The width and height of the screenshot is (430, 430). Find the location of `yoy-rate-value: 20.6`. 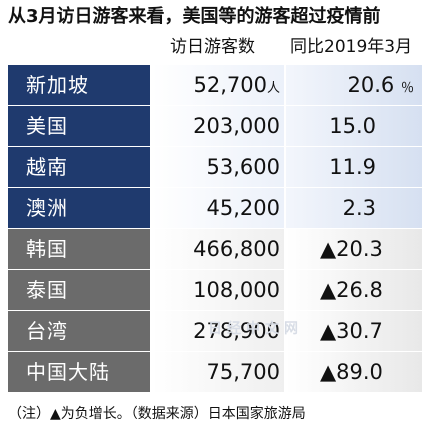

yoy-rate-value: 20.6 is located at coordinates (371, 85).